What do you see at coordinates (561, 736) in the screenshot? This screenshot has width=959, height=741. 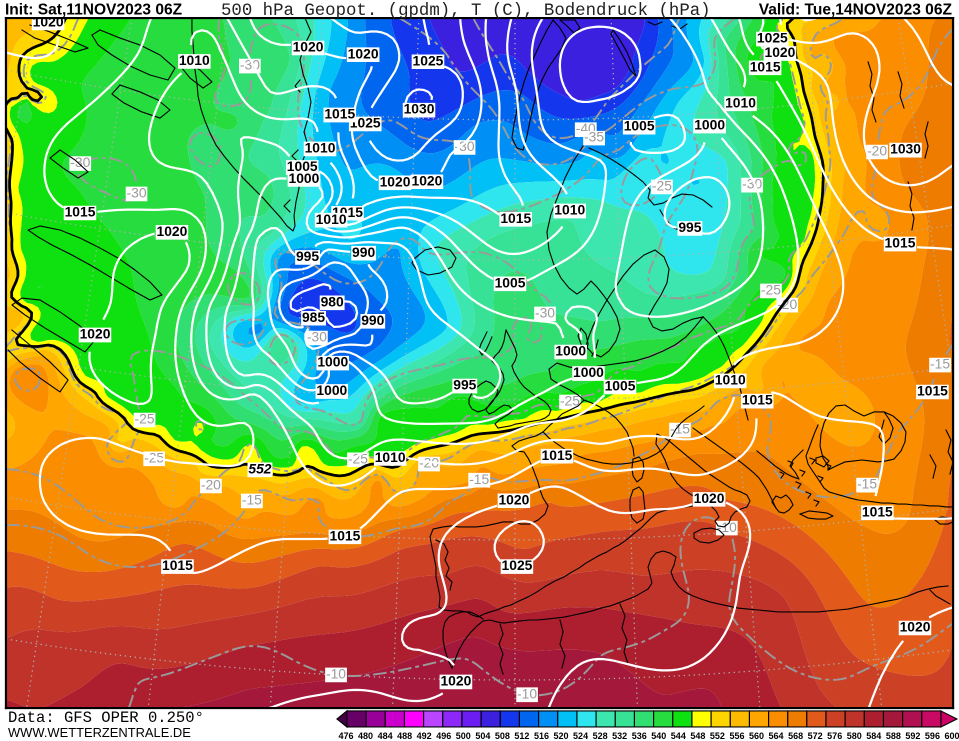 I see `svg-text: 520` at bounding box center [561, 736].